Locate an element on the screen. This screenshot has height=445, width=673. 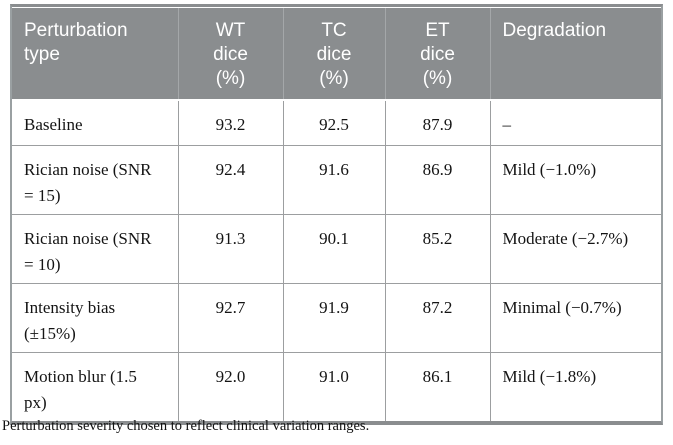
table-cell: Baseline is located at coordinates (95, 122).